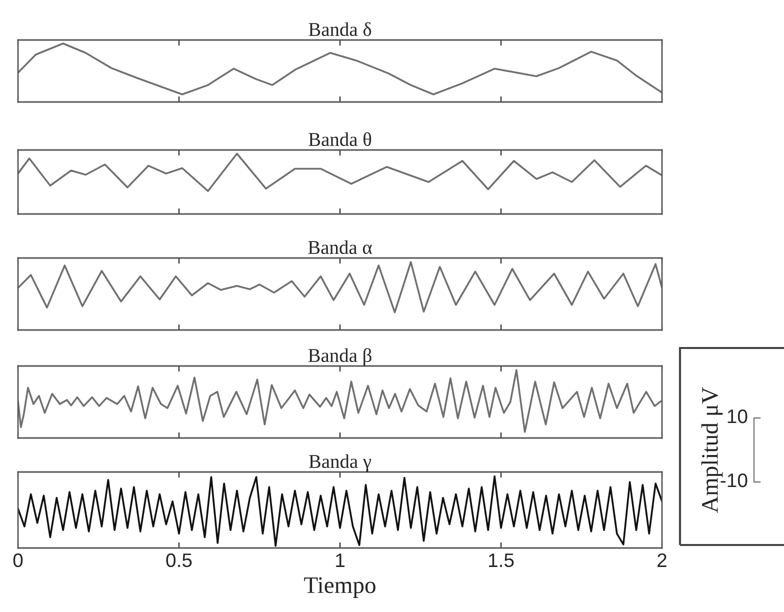  I want to click on x-tick-label: 1, so click(340, 560).